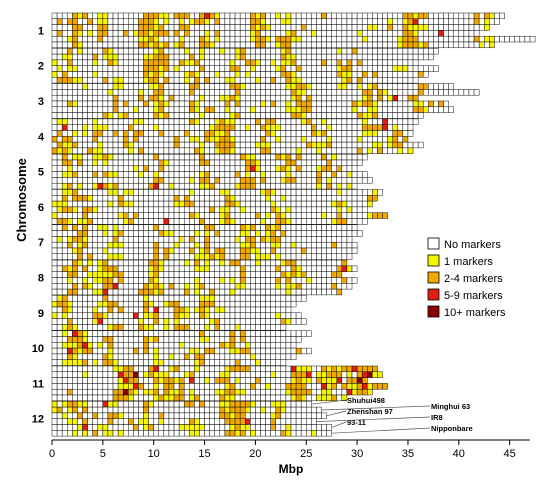 This screenshot has width=550, height=487. Describe the element at coordinates (41, 31) in the screenshot. I see `chromosome-label-1: 1` at that location.